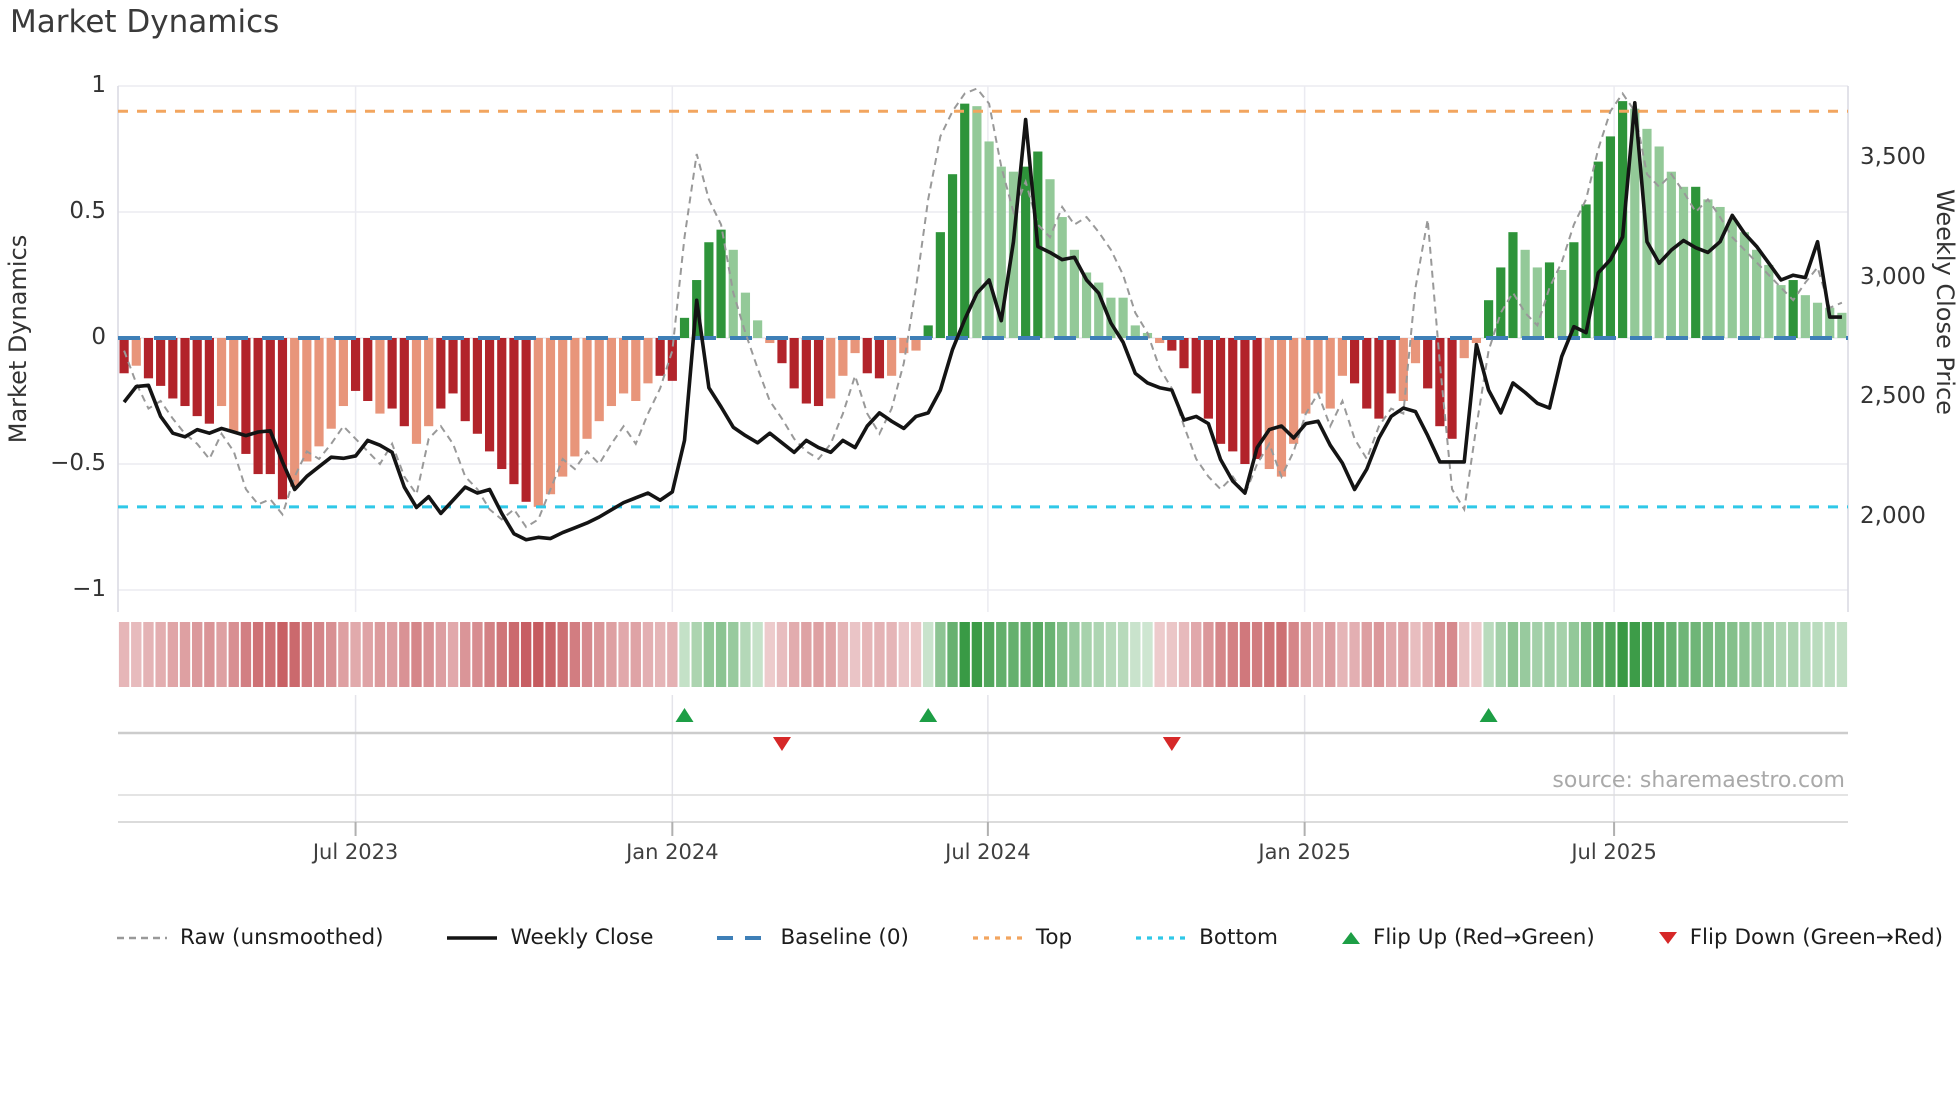 This screenshot has width=1960, height=1102. I want to click on y-left-tick-label: 0.5, so click(87, 211).